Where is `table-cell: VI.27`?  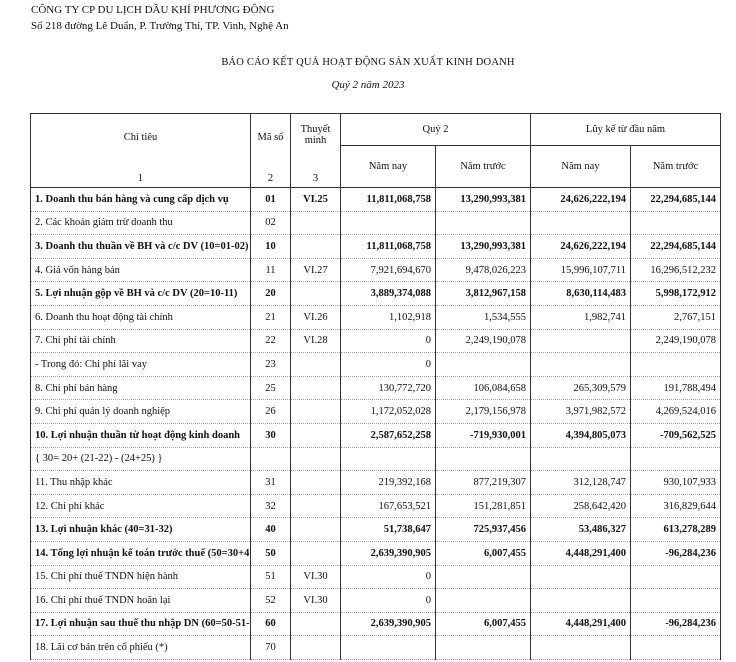 table-cell: VI.27 is located at coordinates (315, 270).